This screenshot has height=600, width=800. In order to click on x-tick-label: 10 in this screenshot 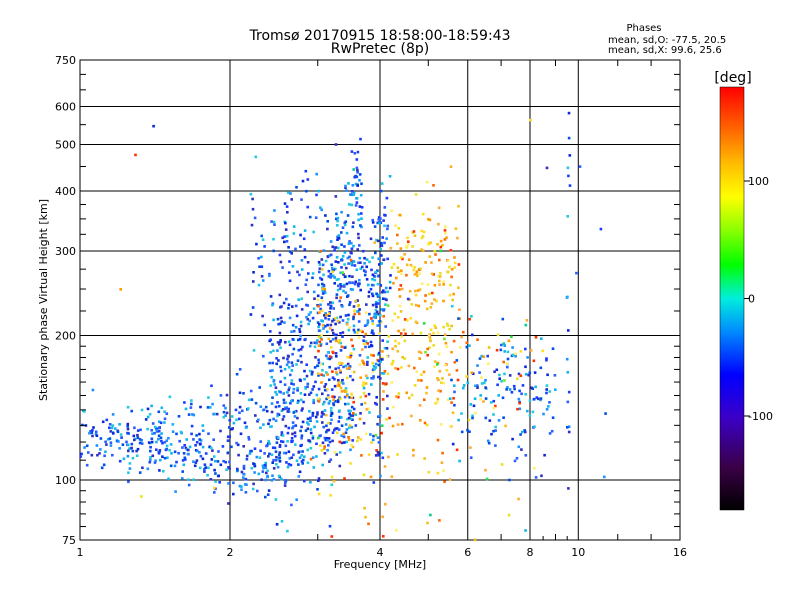, I will do `click(578, 552)`.